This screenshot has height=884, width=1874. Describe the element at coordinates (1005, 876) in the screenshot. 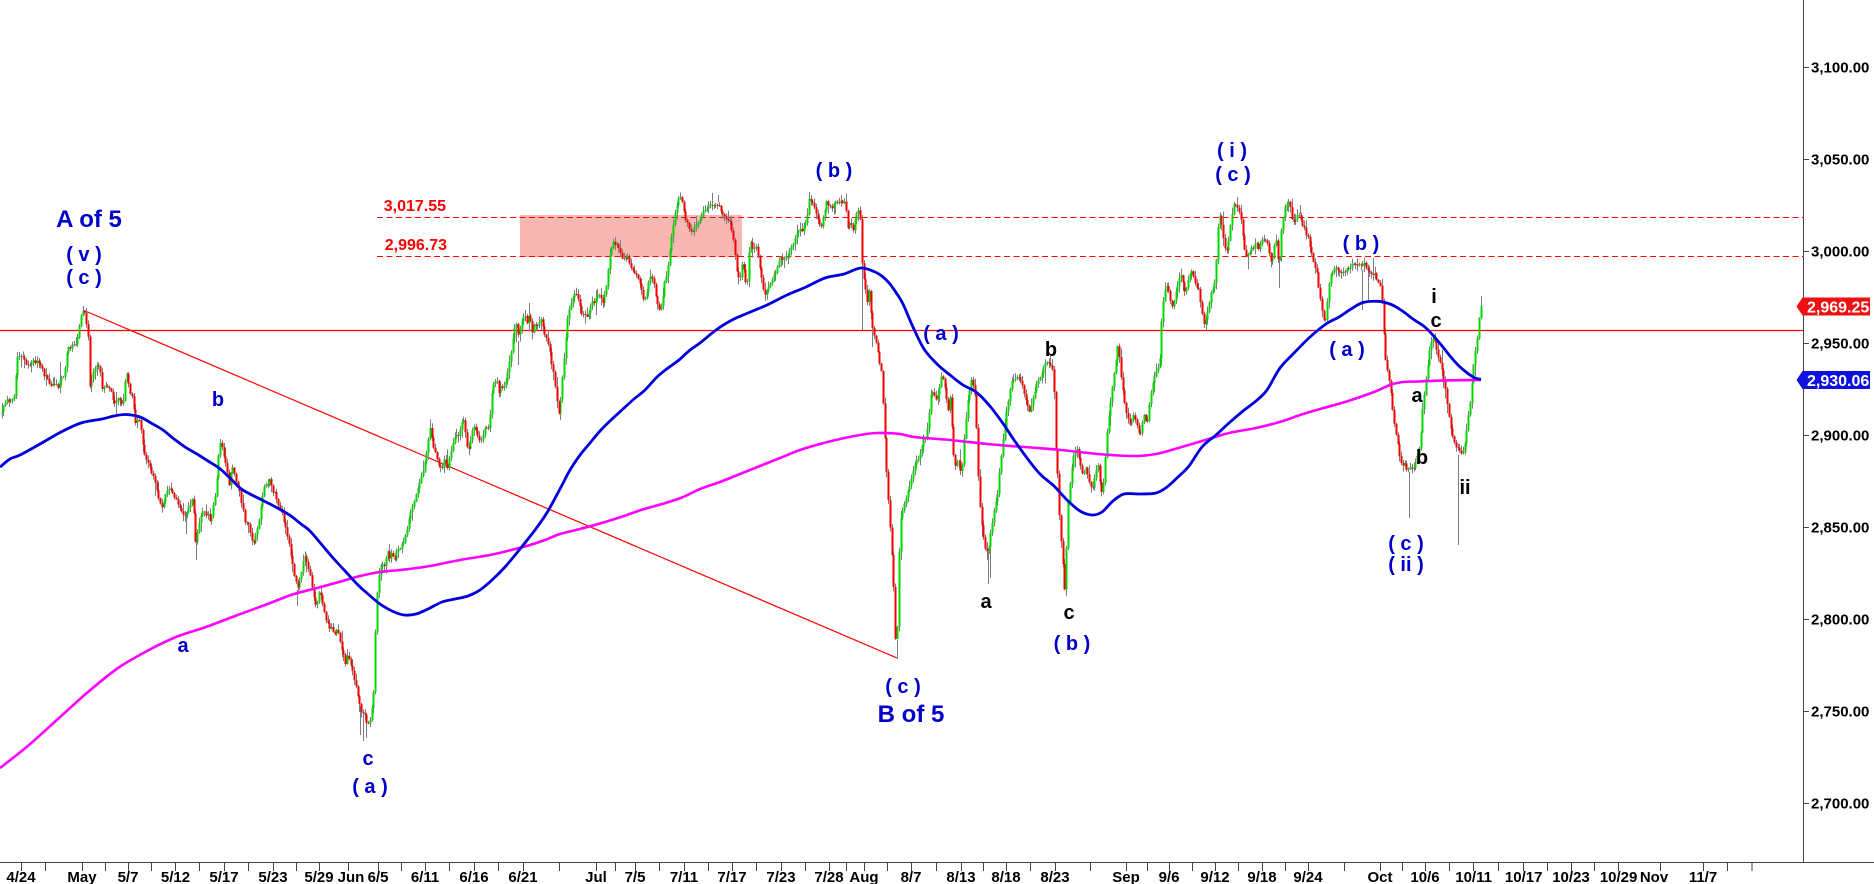

I see `svg-text: 8/18` at that location.